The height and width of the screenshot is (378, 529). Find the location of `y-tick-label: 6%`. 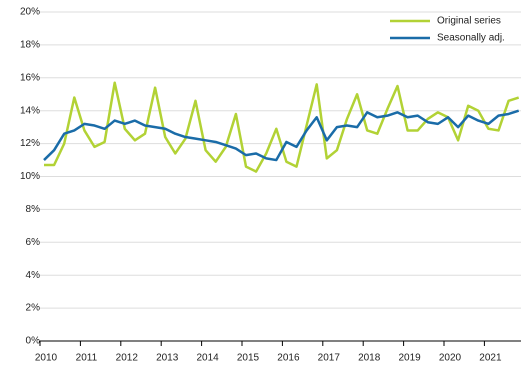

y-tick-label: 6% is located at coordinates (33, 242).